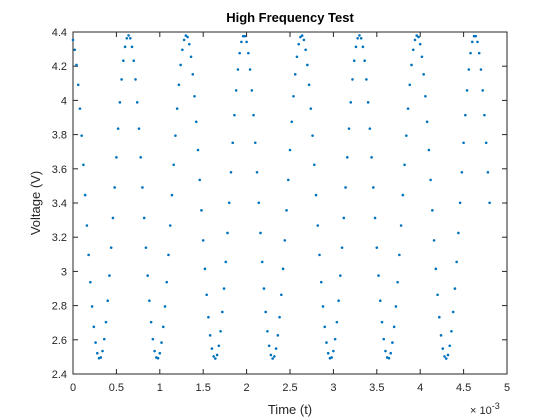 The height and width of the screenshot is (420, 560). I want to click on y-tick-label: 3.4, so click(59, 204).